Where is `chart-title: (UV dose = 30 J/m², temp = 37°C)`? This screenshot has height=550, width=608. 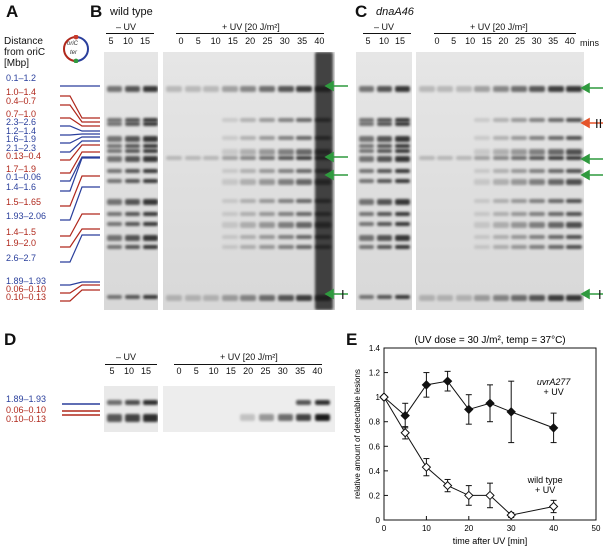
chart-title: (UV dose = 30 J/m², temp = 37°C) is located at coordinates (489, 340).